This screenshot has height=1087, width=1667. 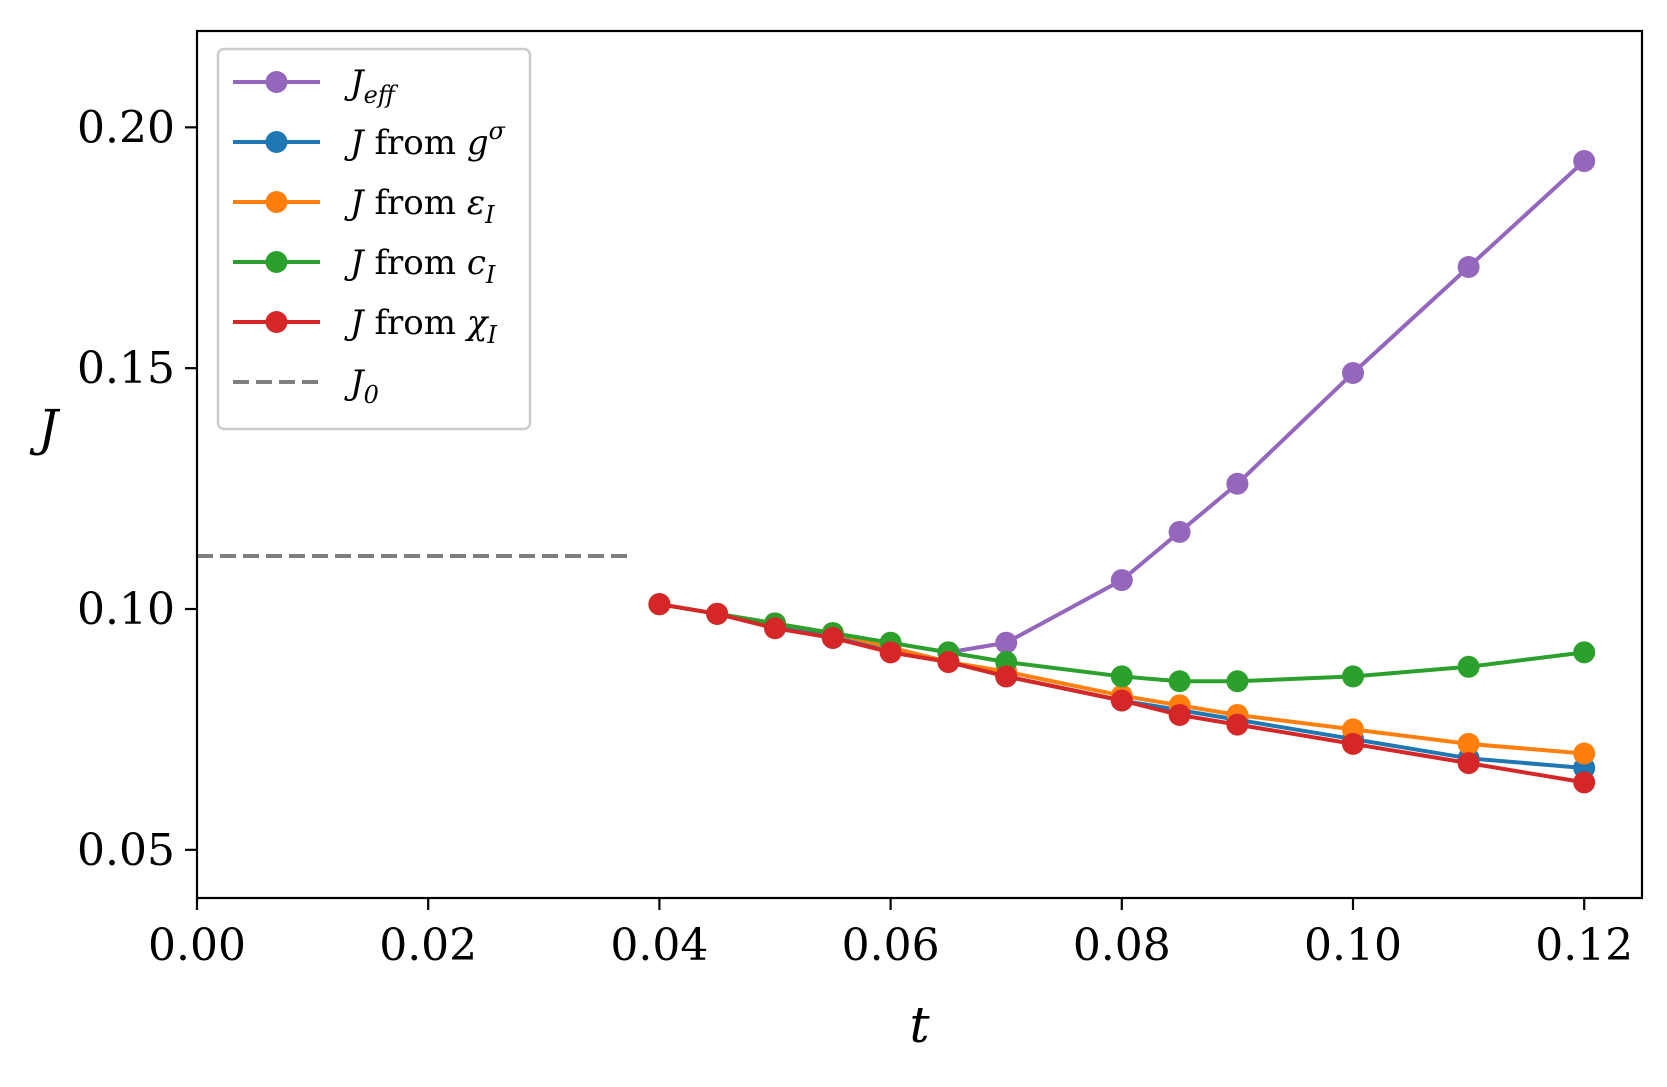 What do you see at coordinates (476, 263) in the screenshot?
I see `legend-variable: c` at bounding box center [476, 263].